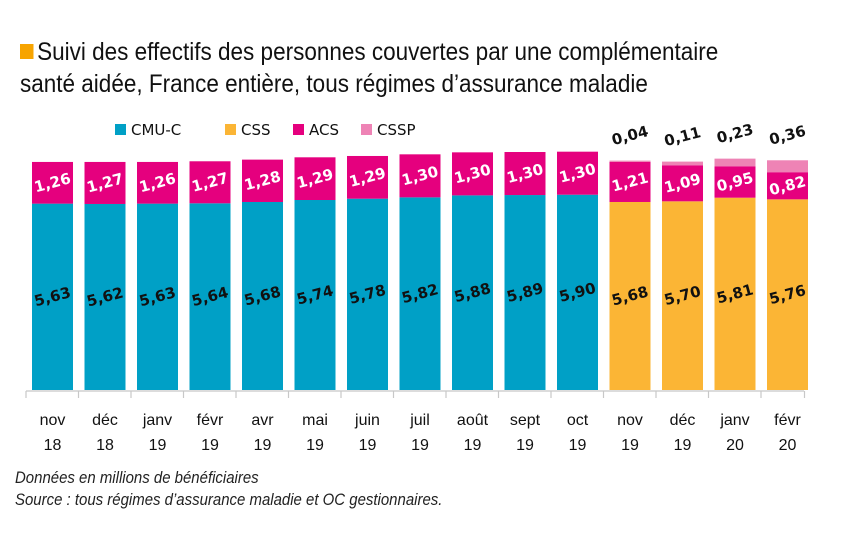 Image resolution: width=850 pixels, height=543 pixels. Describe the element at coordinates (525, 420) in the screenshot. I see `x-tick-label-month: sept` at that location.